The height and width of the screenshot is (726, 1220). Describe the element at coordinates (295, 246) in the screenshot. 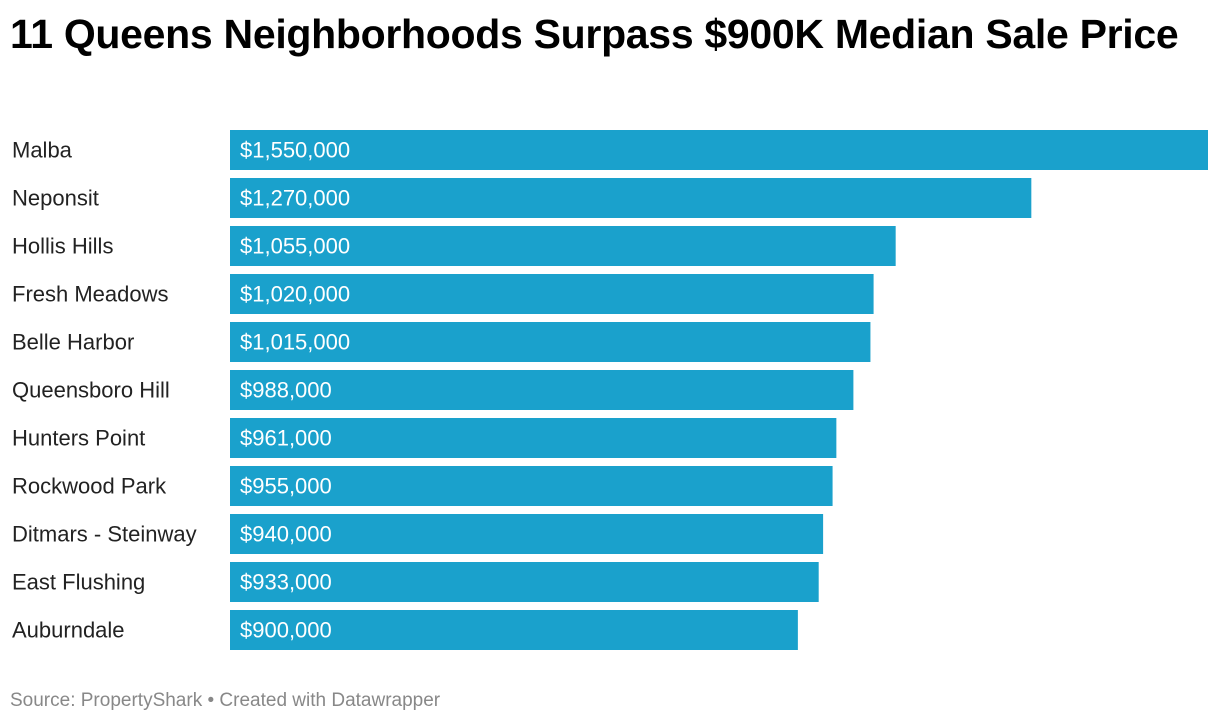

I see `value-label: $1,055,000` at that location.